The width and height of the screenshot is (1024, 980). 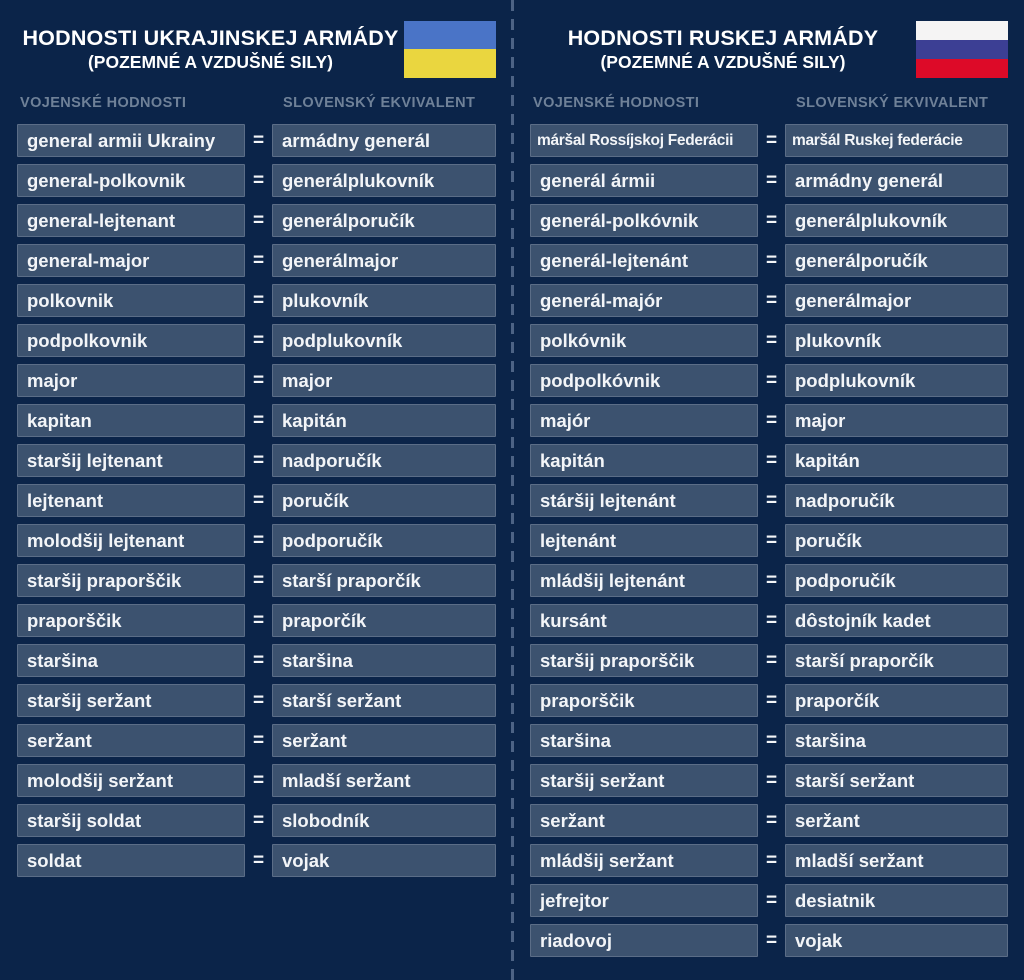 I want to click on equivalent-cell: staršina, so click(x=896, y=740).